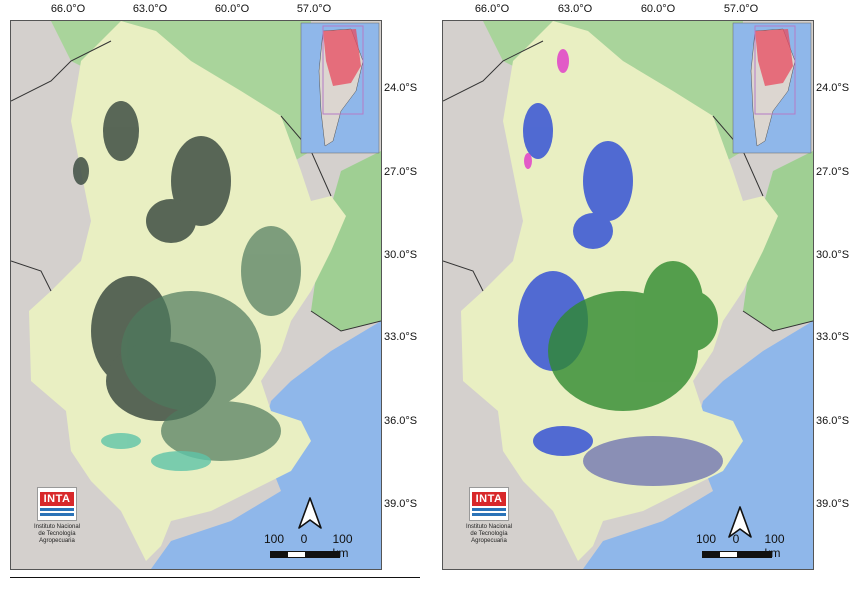  Describe the element at coordinates (546, 109) in the screenshot. I see `classification-magenta` at that location.